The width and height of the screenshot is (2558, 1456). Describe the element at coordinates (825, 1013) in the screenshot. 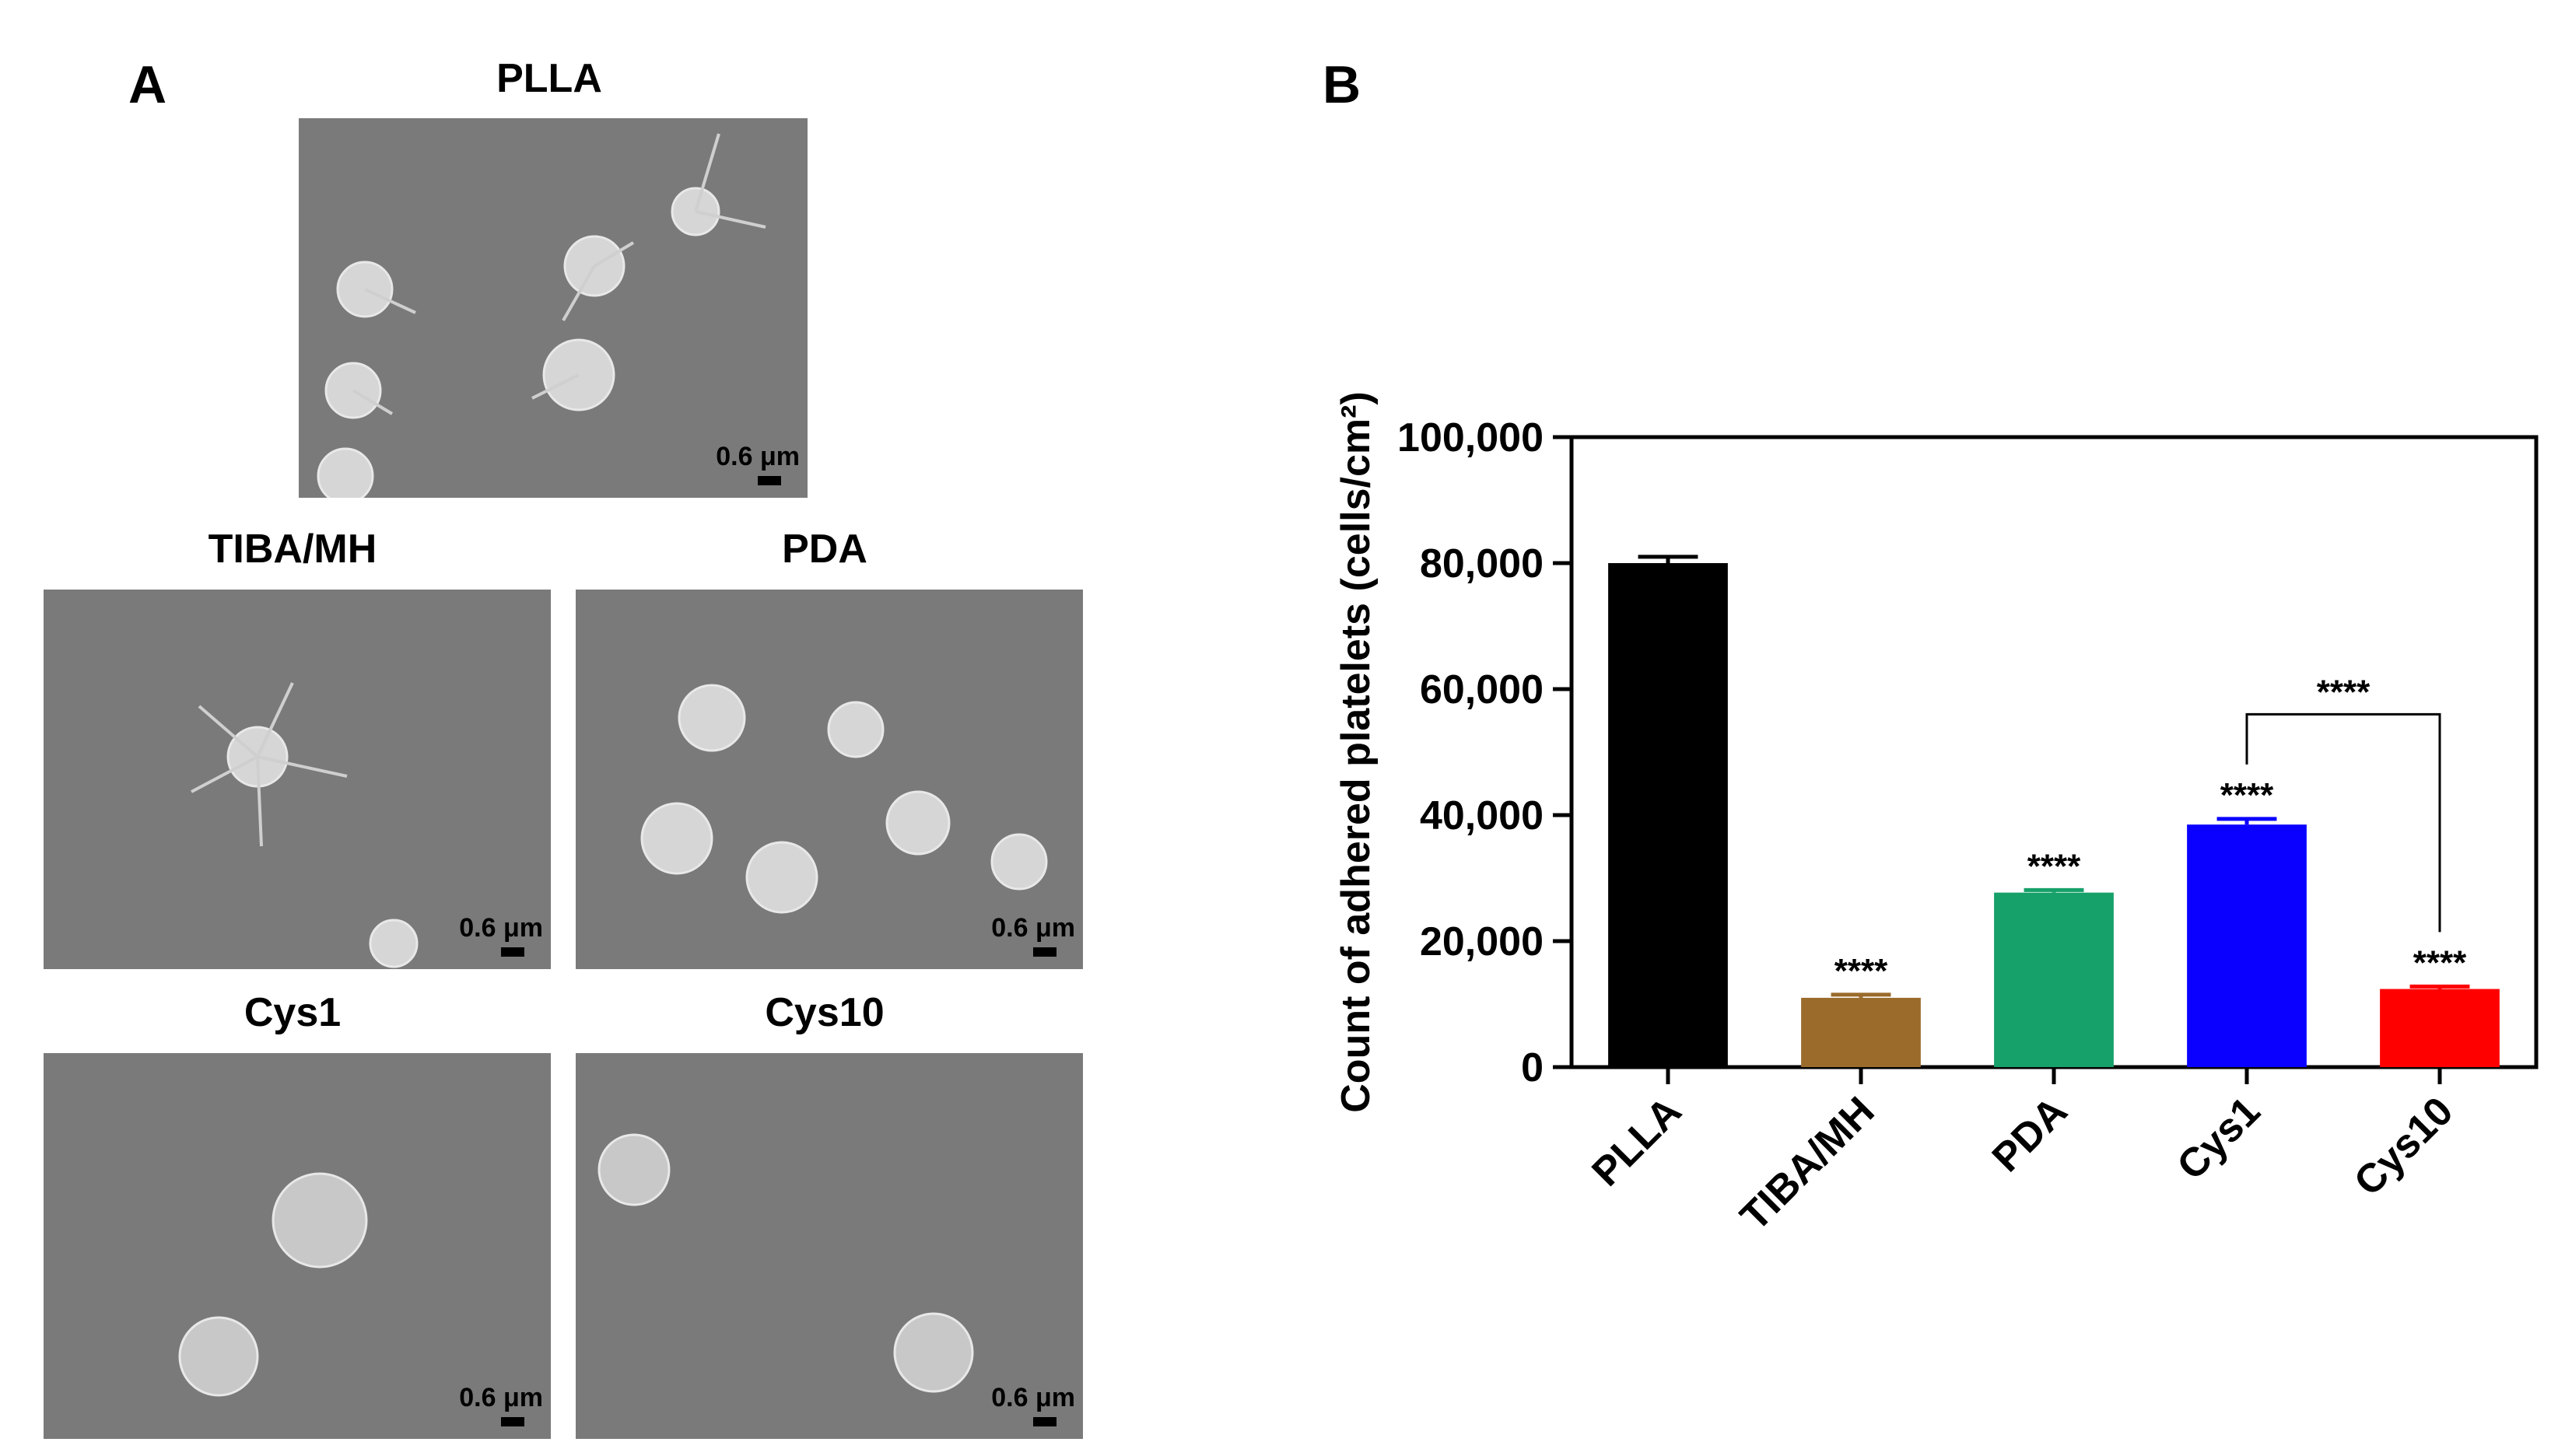

I see `sem-title-cys10: Cys10` at that location.